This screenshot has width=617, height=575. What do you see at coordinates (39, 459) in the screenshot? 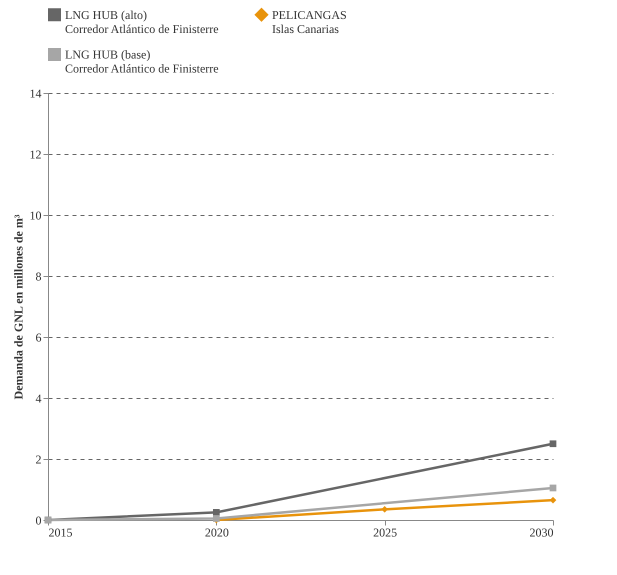
I see `y-tick-label: 2` at bounding box center [39, 459].